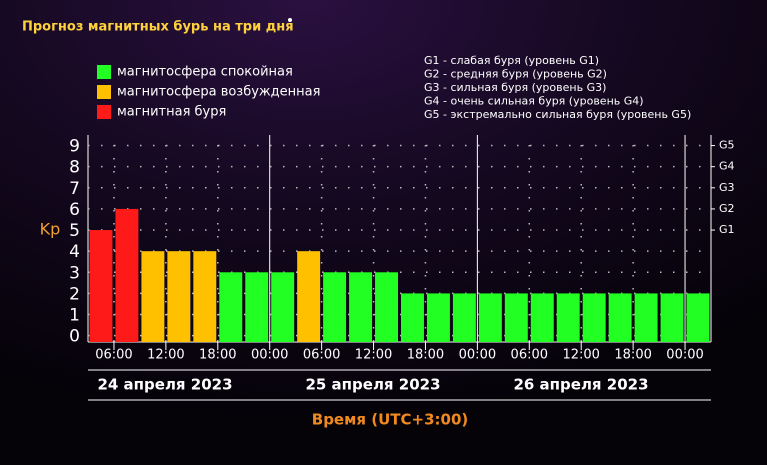 The image size is (767, 465). What do you see at coordinates (390, 420) in the screenshot?
I see `x-axis-label: Время (UTC+3:00)` at bounding box center [390, 420].